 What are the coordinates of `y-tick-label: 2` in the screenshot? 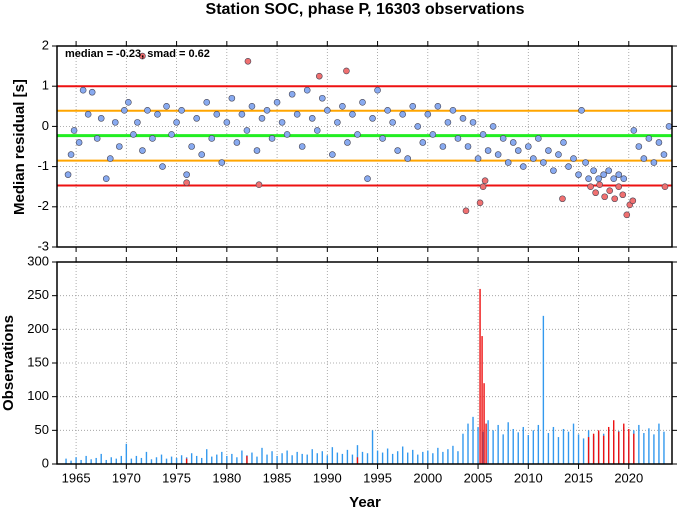 It's located at (45, 44).